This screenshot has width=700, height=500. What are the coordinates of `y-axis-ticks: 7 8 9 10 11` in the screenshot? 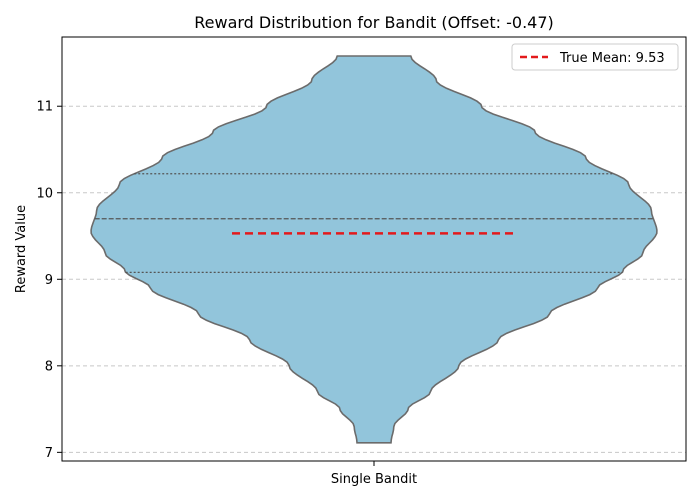 It's located at (49, 280).